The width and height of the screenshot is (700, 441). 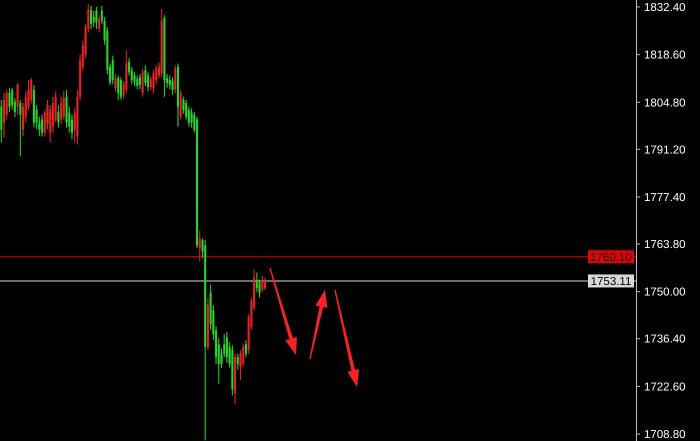 What do you see at coordinates (665, 103) in the screenshot?
I see `y-tick-label: 1804.80` at bounding box center [665, 103].